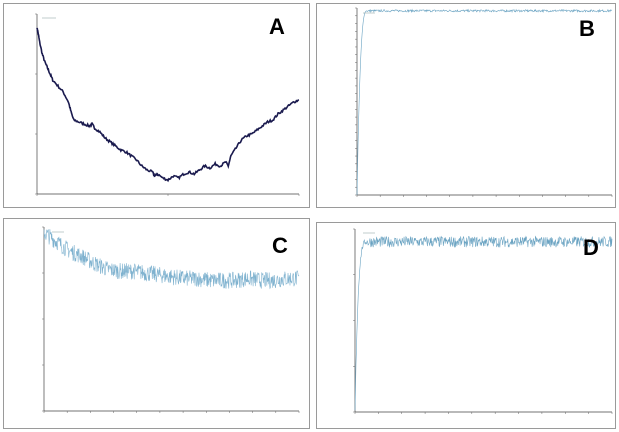  Describe the element at coordinates (277, 26) in the screenshot. I see `panel-label-a: A` at that location.